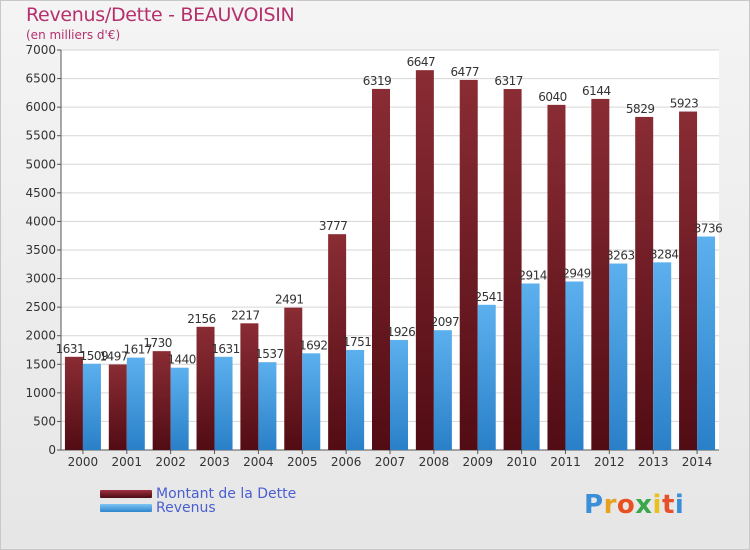 The image size is (750, 550). Describe the element at coordinates (532, 275) in the screenshot. I see `value-label-revenus: 2914` at that location.